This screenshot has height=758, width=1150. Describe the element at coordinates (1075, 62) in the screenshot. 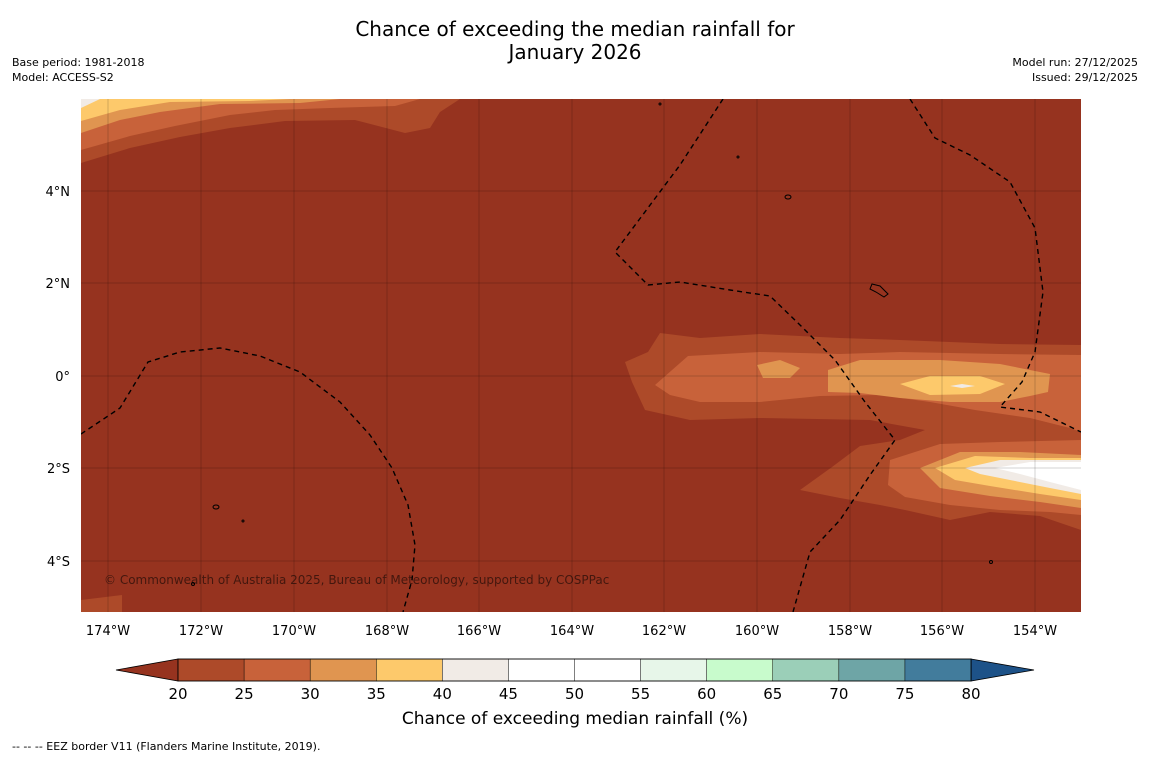

I see `model-run: Model run: 27/12/2025` at that location.